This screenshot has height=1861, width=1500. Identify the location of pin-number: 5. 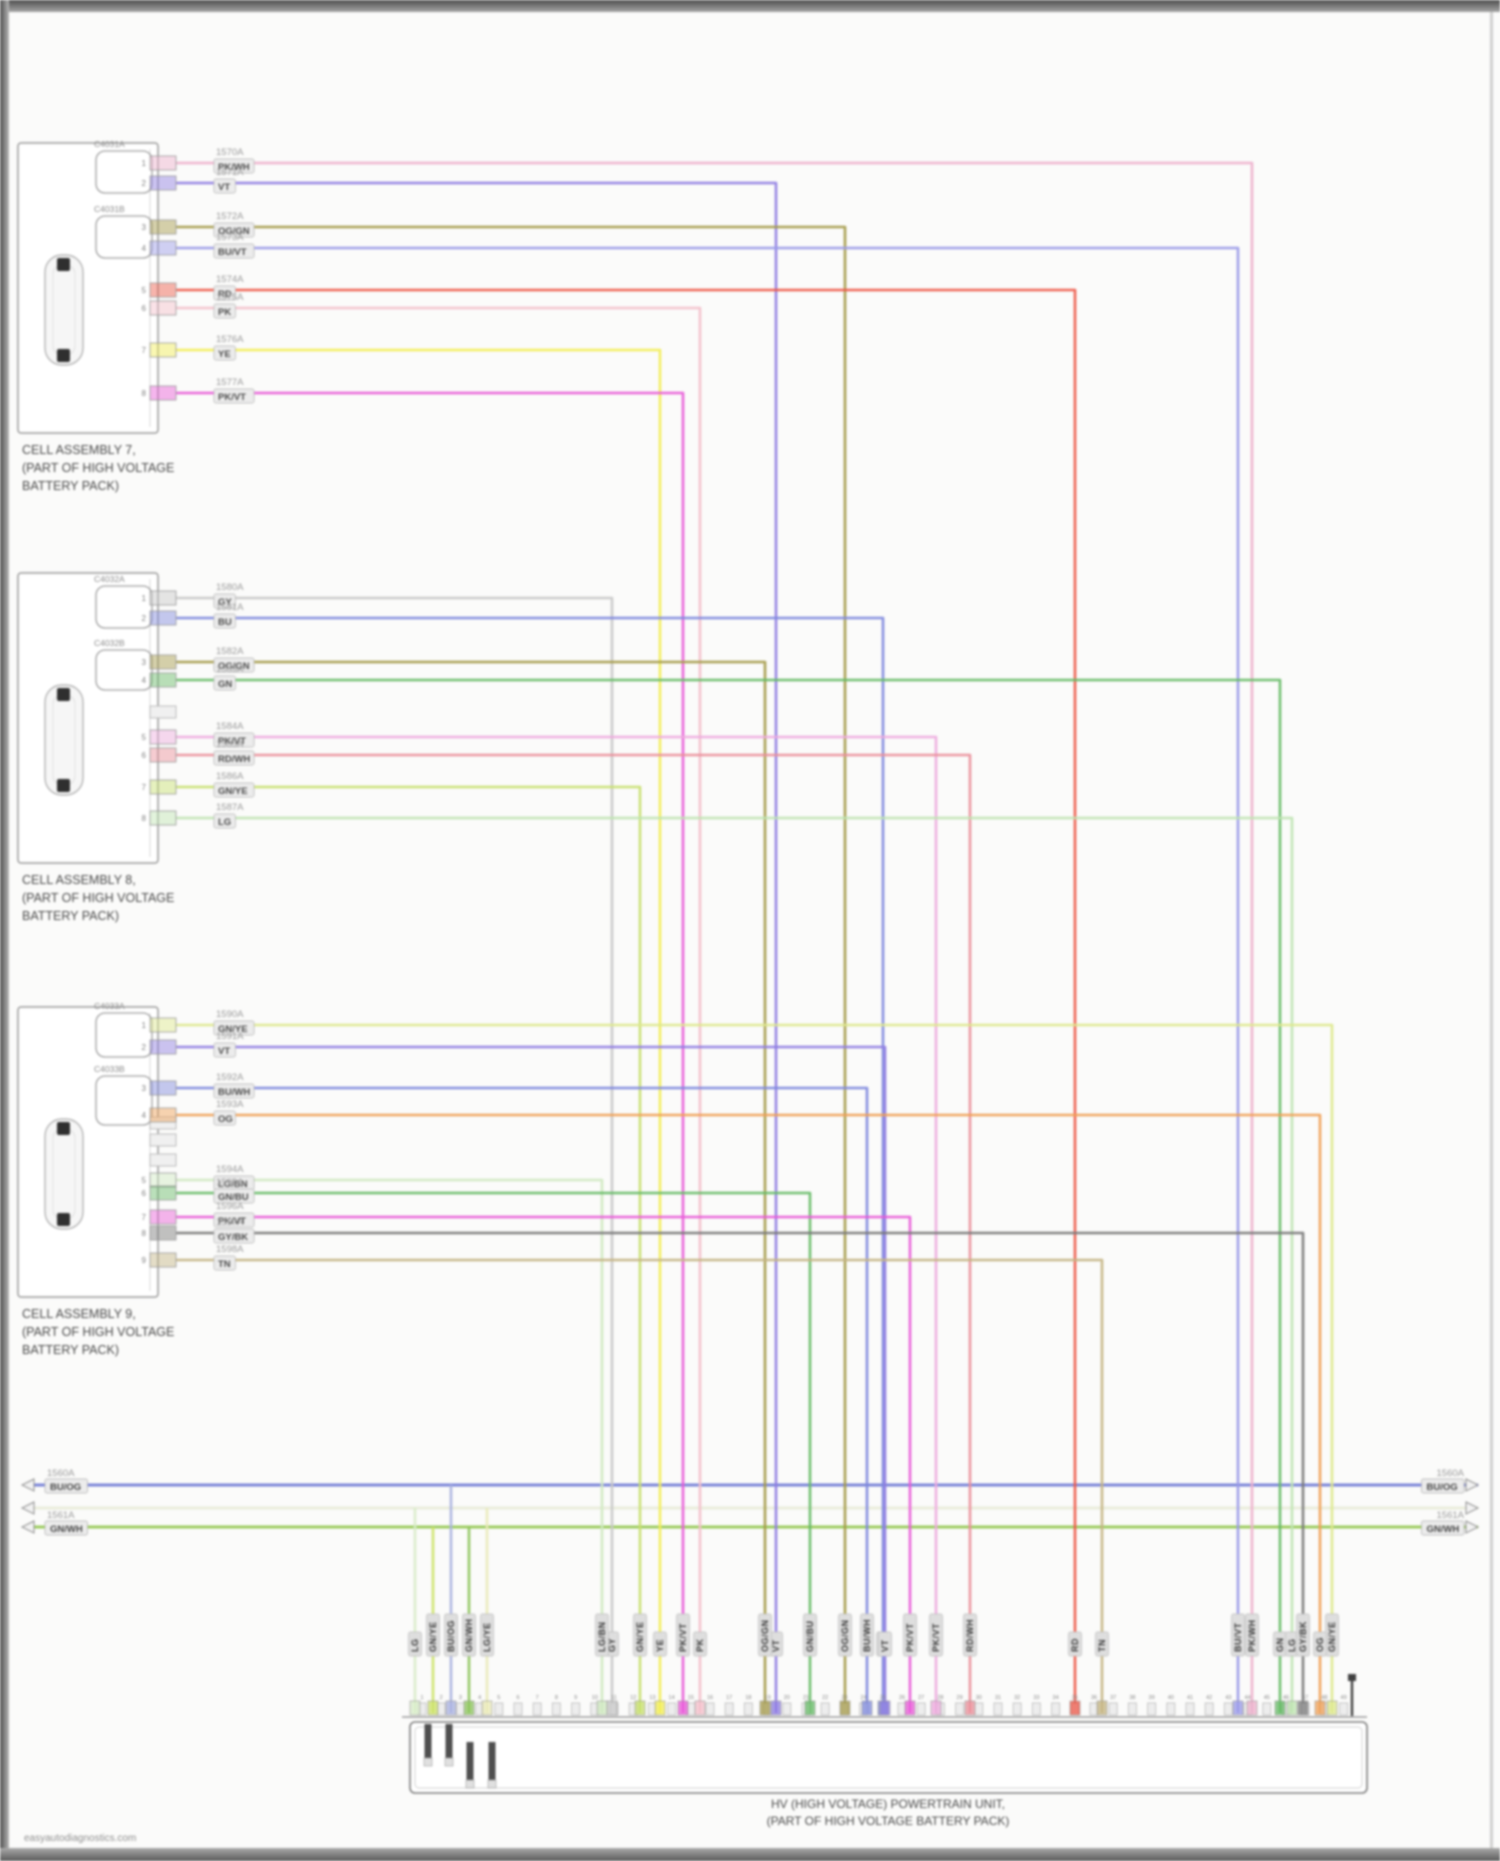
(144, 1180).